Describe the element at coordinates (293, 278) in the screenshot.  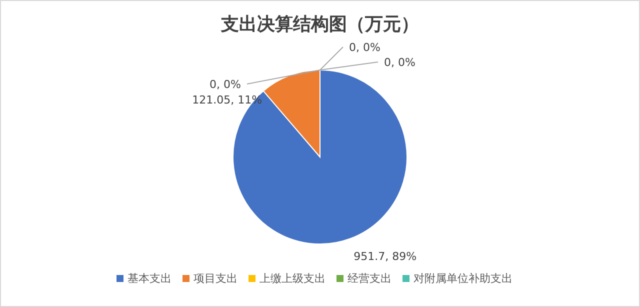
I see `legend-label: 上缴上级支出` at that location.